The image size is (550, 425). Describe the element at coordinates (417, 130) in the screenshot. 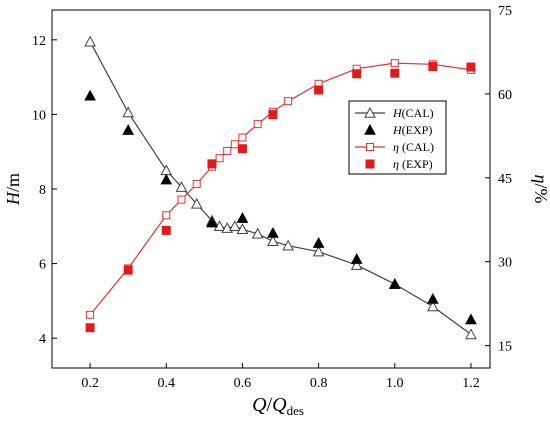

I see `legend-item-2-label-suffix: (EXP)` at that location.